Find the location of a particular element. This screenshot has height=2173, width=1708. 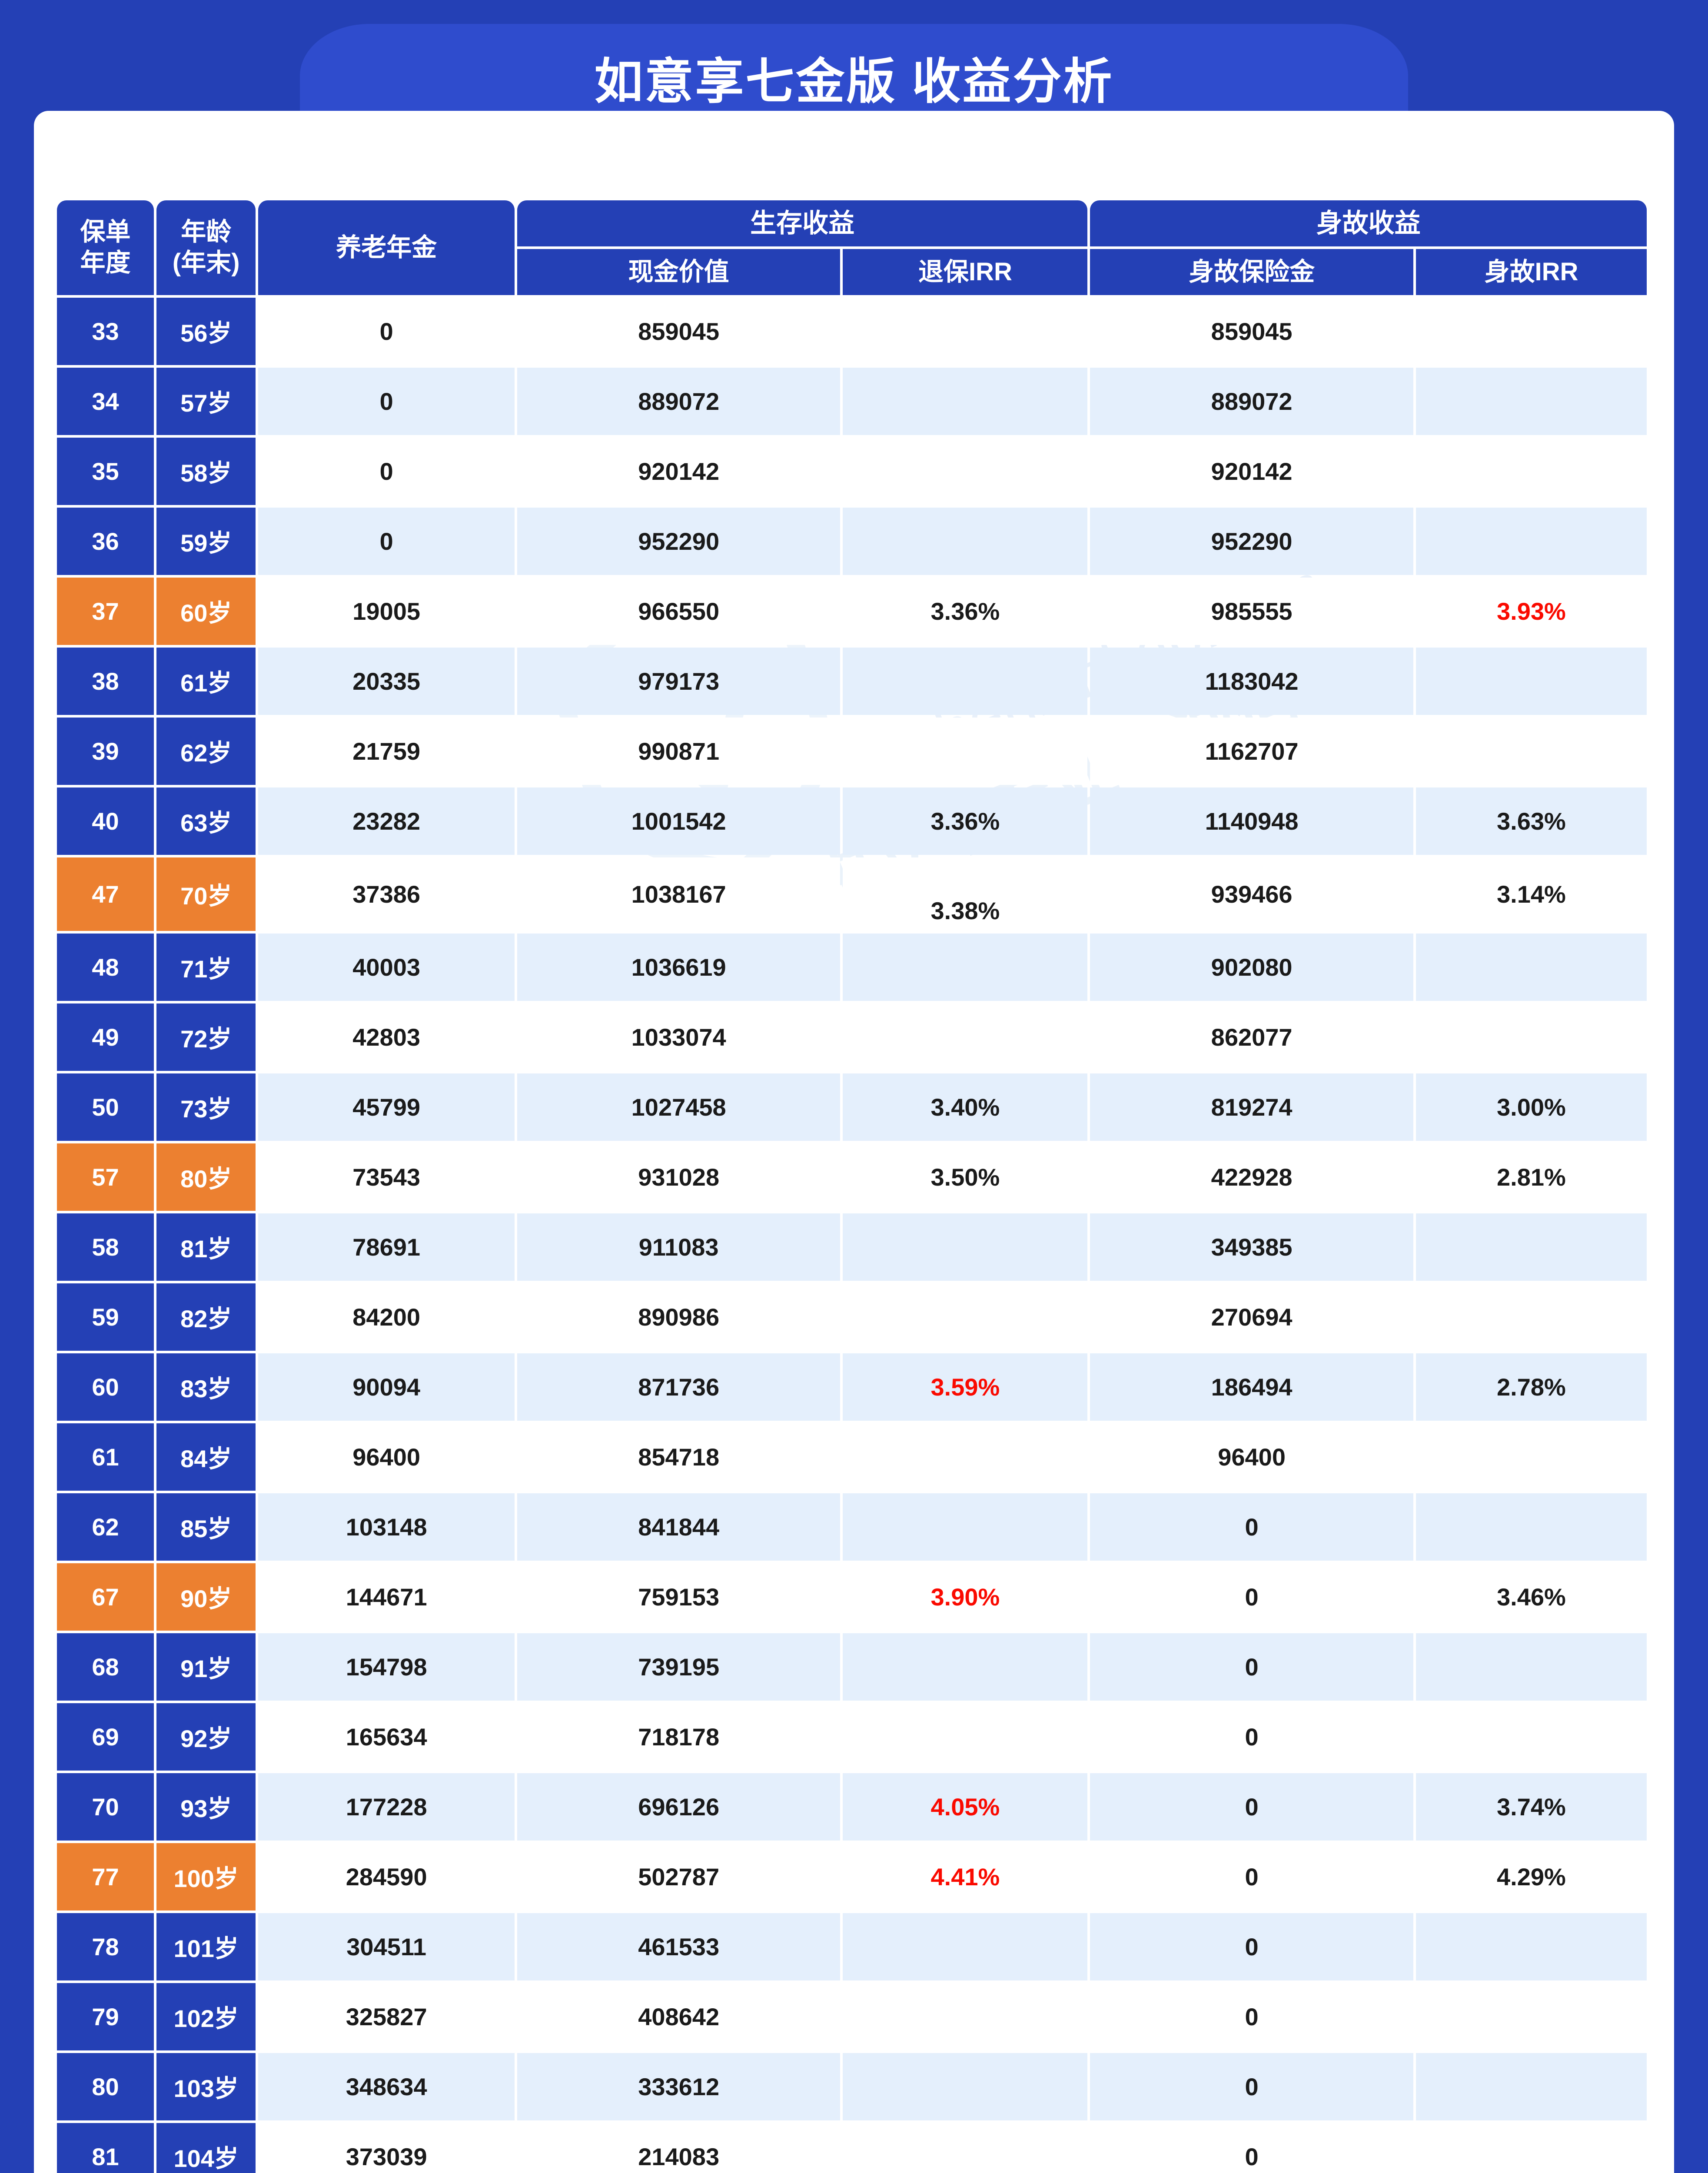

cell-policy-year: 50 is located at coordinates (105, 1107).